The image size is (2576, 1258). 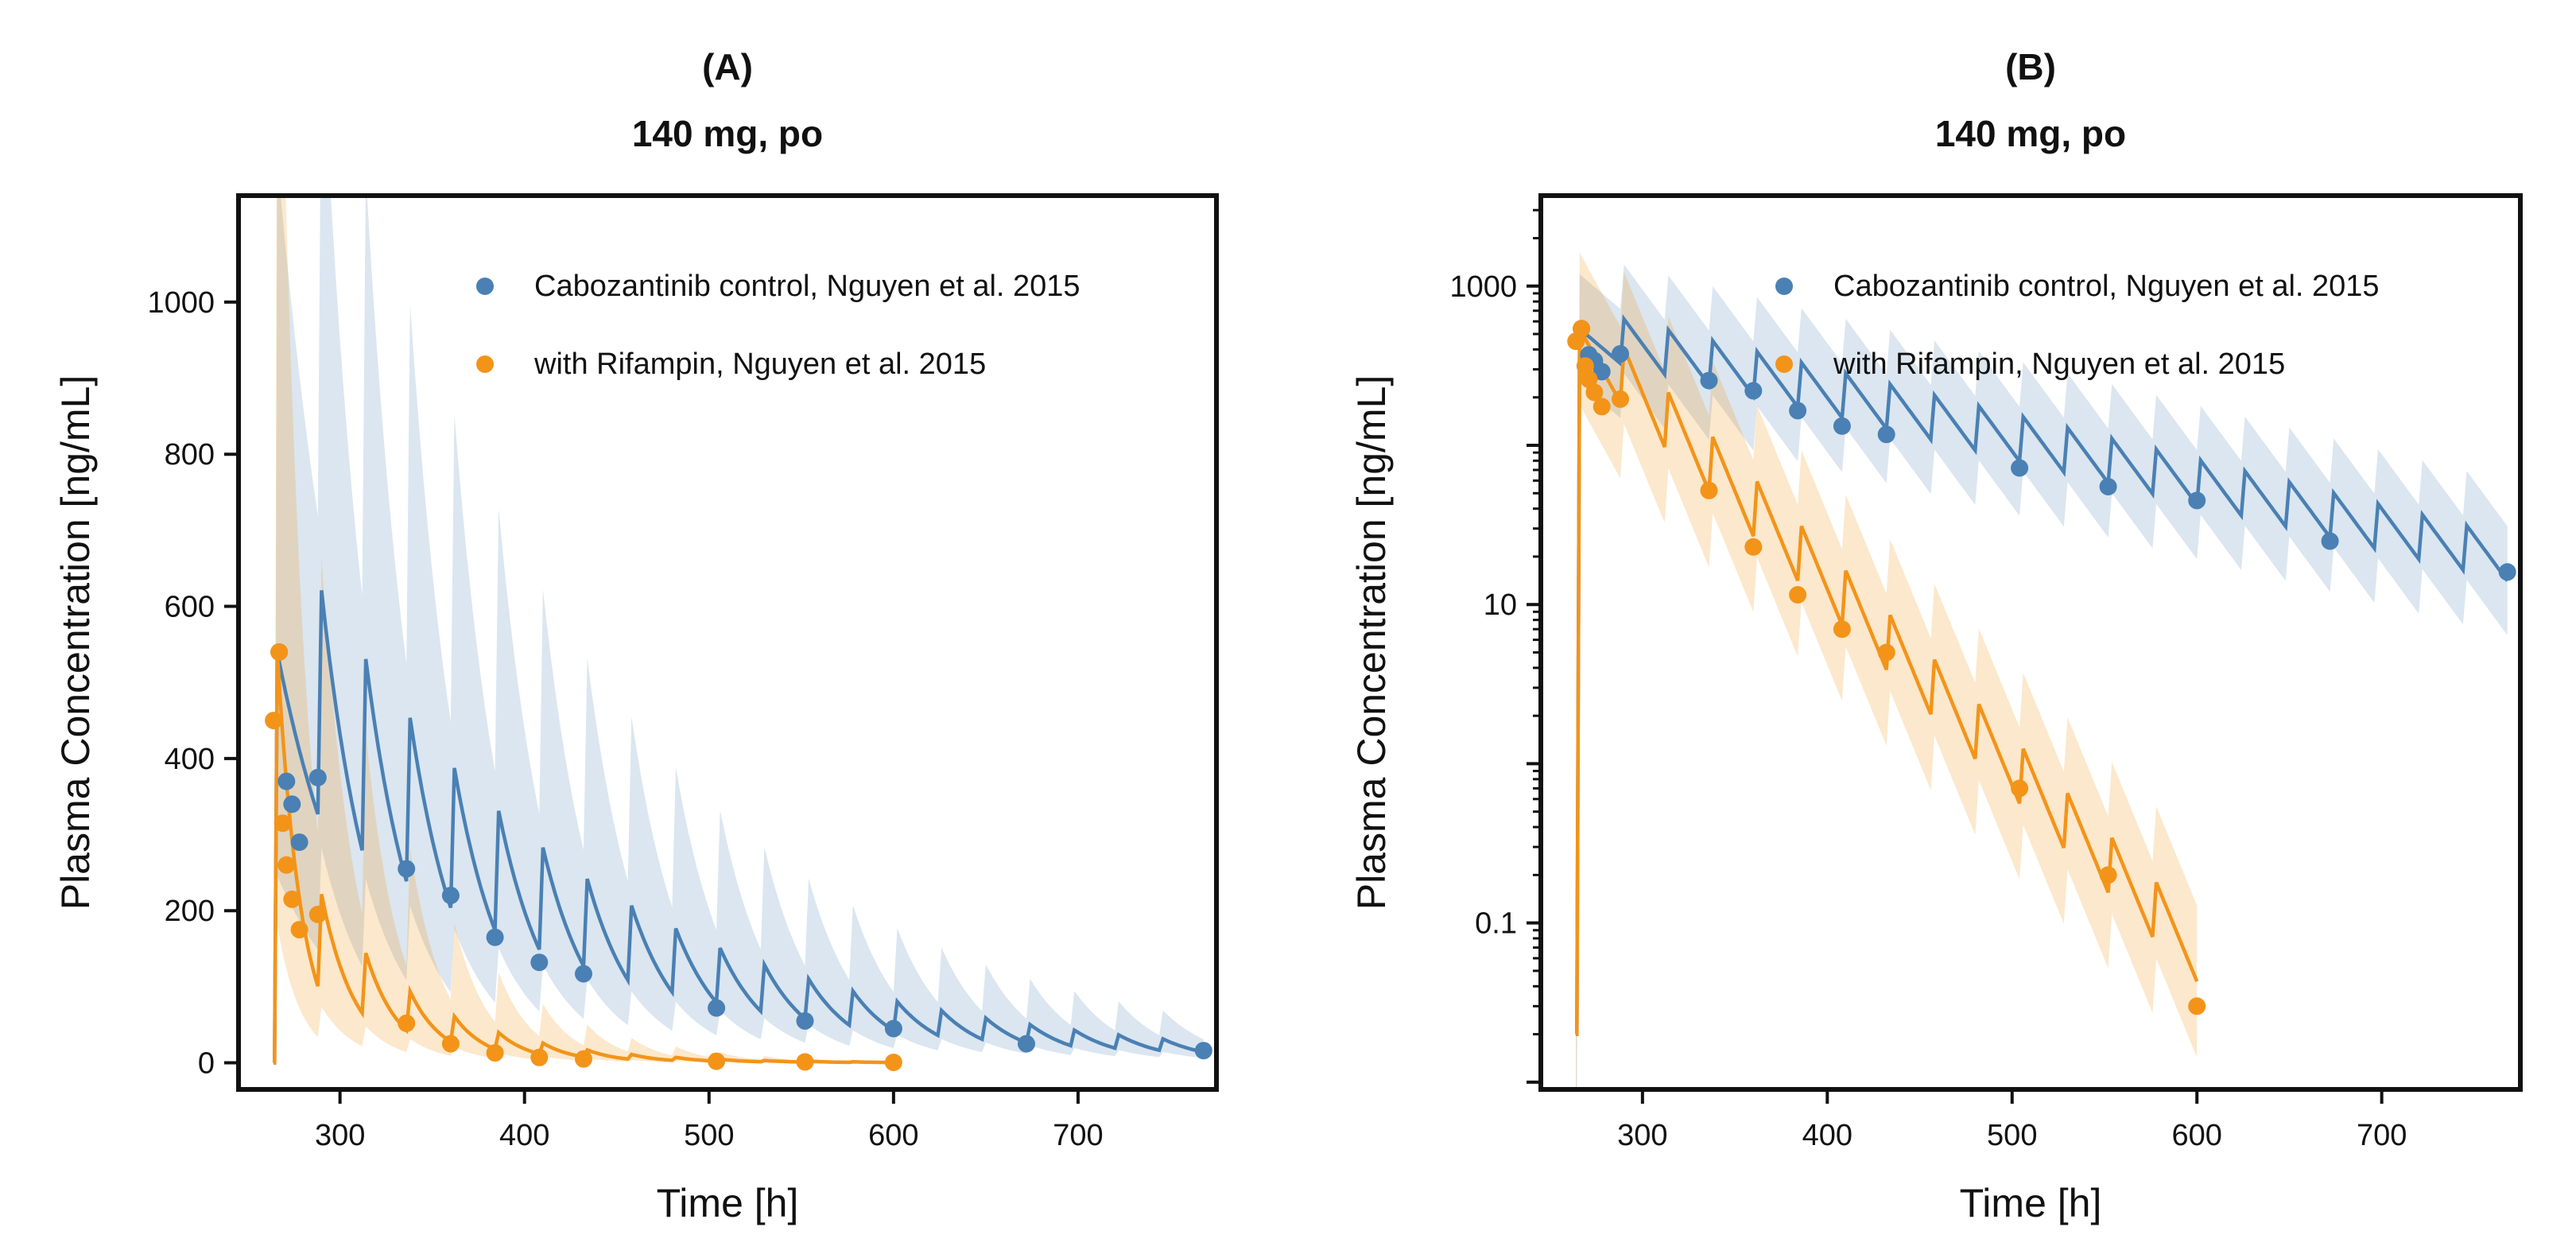 What do you see at coordinates (1500, 605) in the screenshot?
I see `y-tick-label: 10` at bounding box center [1500, 605].